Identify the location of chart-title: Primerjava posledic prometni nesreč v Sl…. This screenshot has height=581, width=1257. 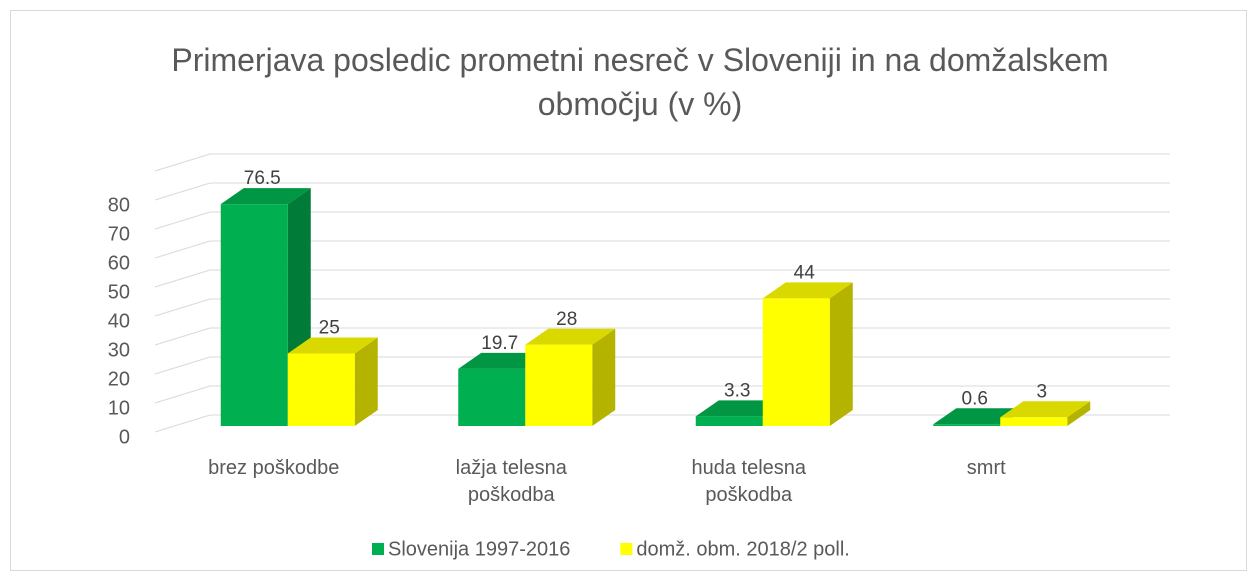
(640, 82).